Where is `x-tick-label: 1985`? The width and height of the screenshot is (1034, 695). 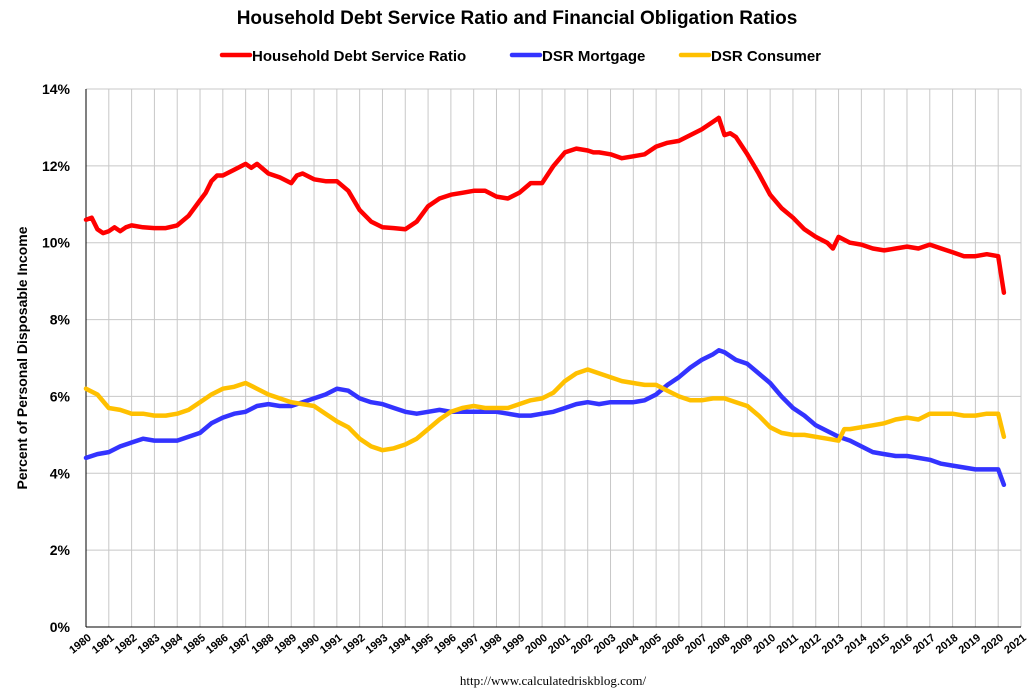
x-tick-label: 1985 is located at coordinates (194, 644).